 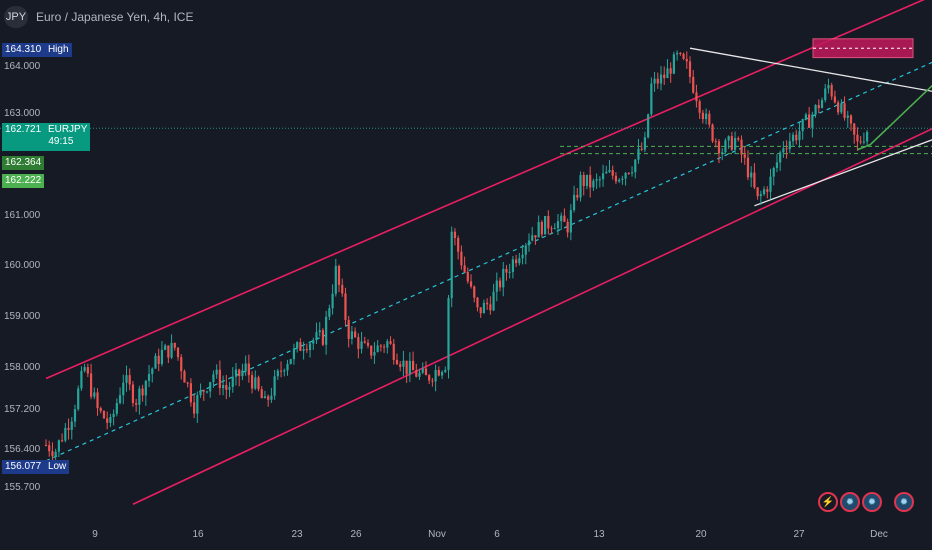 What do you see at coordinates (828, 502) in the screenshot?
I see `flash-icon: ⚡` at bounding box center [828, 502].